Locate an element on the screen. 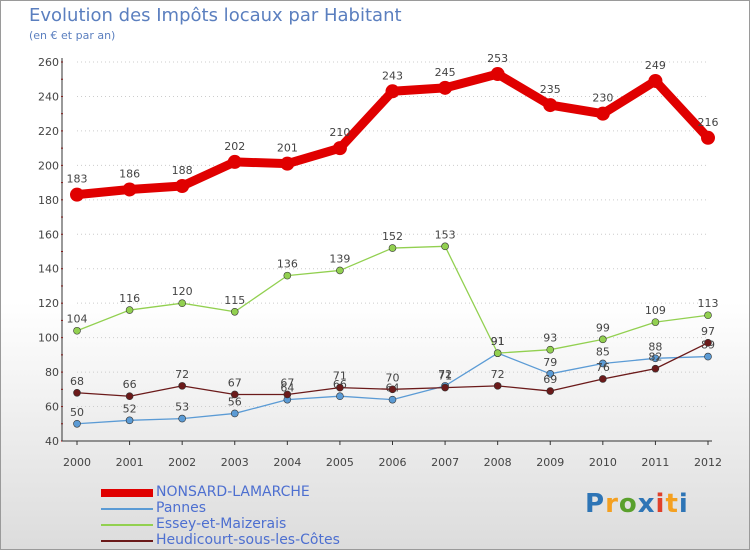 The height and width of the screenshot is (550, 750). data-label: 104 is located at coordinates (77, 319).